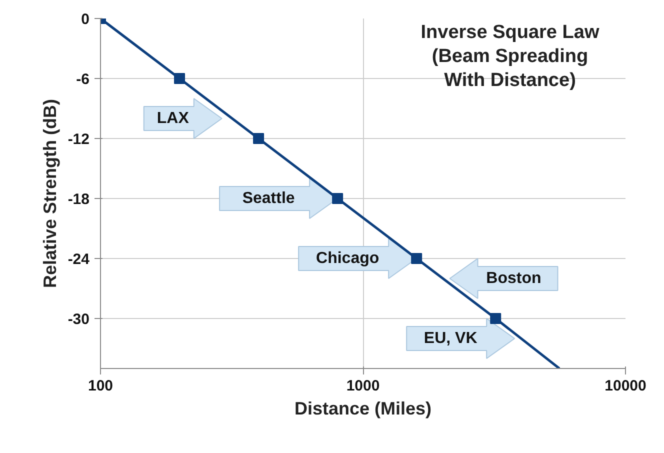  Describe the element at coordinates (79, 199) in the screenshot. I see `y-tick-label: -18` at that location.